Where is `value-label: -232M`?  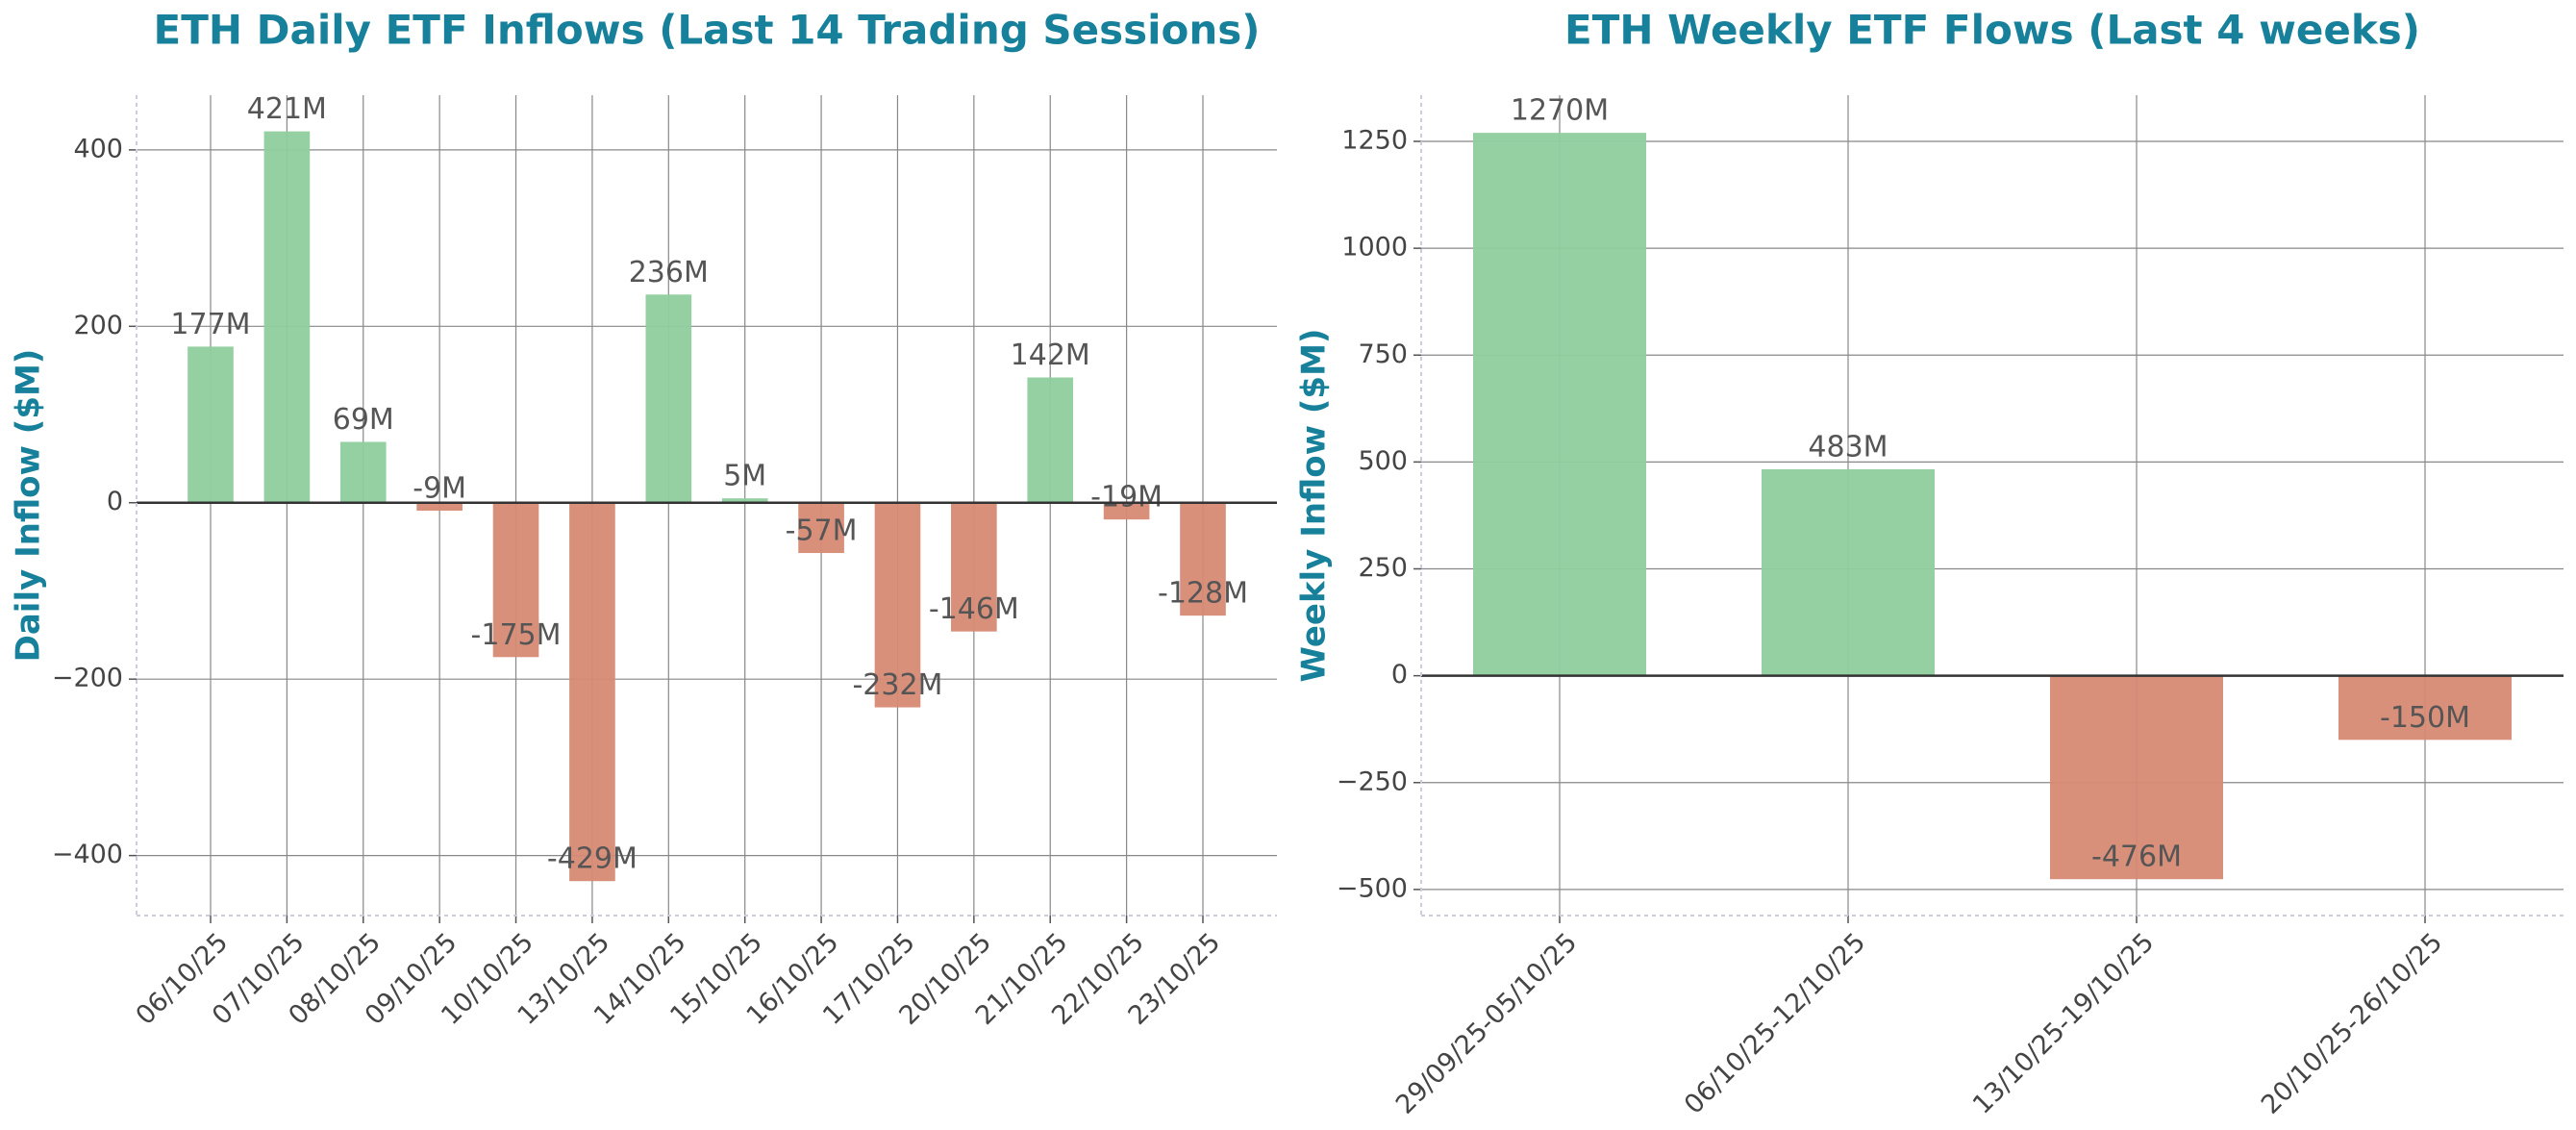
value-label: -232M is located at coordinates (897, 685).